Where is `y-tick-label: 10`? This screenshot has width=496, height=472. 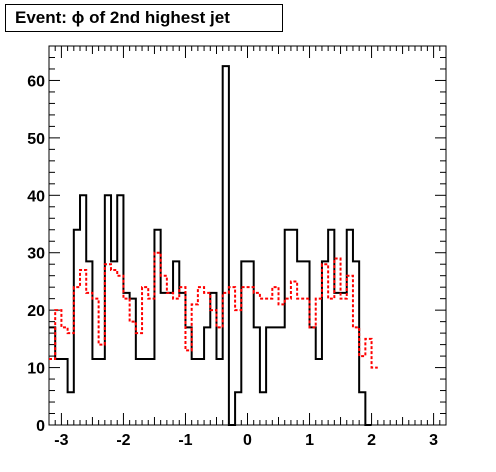 y-tick-label: 10 is located at coordinates (36, 369).